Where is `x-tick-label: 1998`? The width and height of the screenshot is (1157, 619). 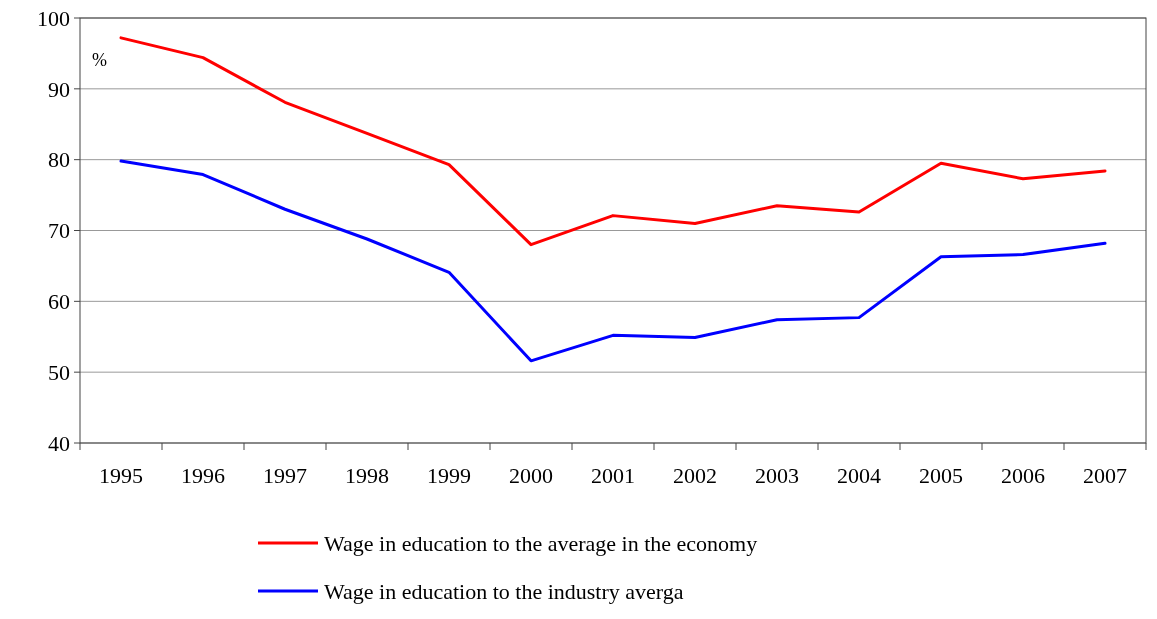 x-tick-label: 1998 is located at coordinates (367, 475).